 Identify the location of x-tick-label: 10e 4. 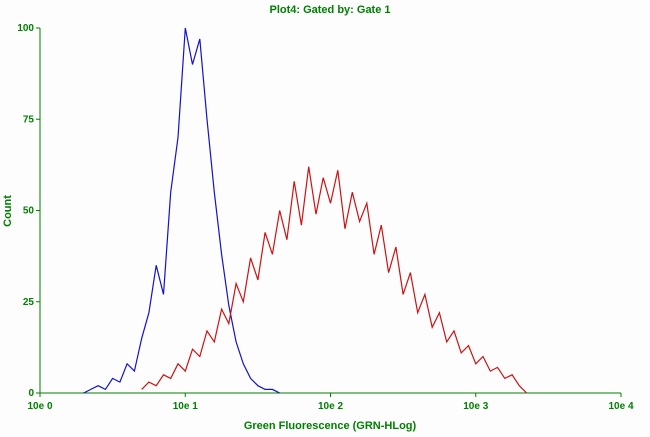
(620, 406).